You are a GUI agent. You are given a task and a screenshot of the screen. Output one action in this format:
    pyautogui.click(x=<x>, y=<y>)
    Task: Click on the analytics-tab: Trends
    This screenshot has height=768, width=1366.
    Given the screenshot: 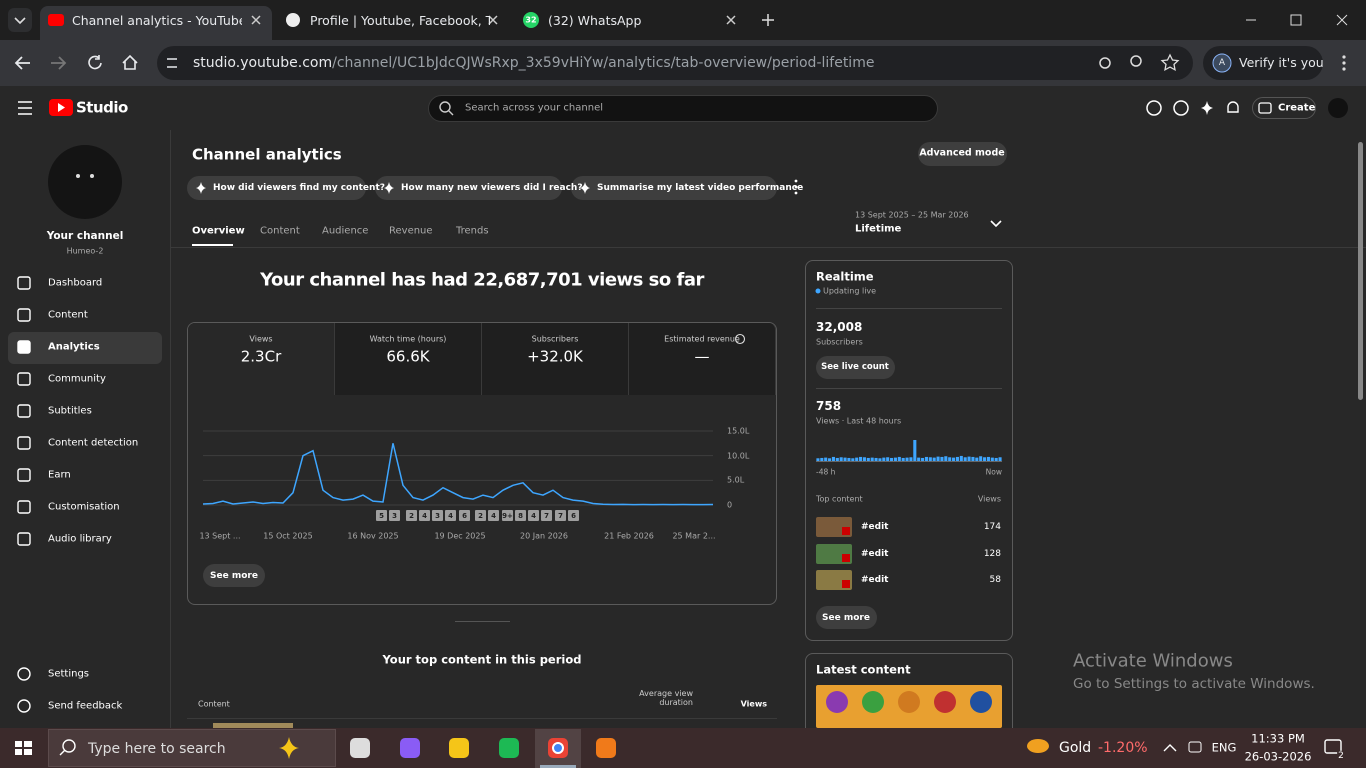 What is the action you would take?
    pyautogui.click(x=472, y=231)
    